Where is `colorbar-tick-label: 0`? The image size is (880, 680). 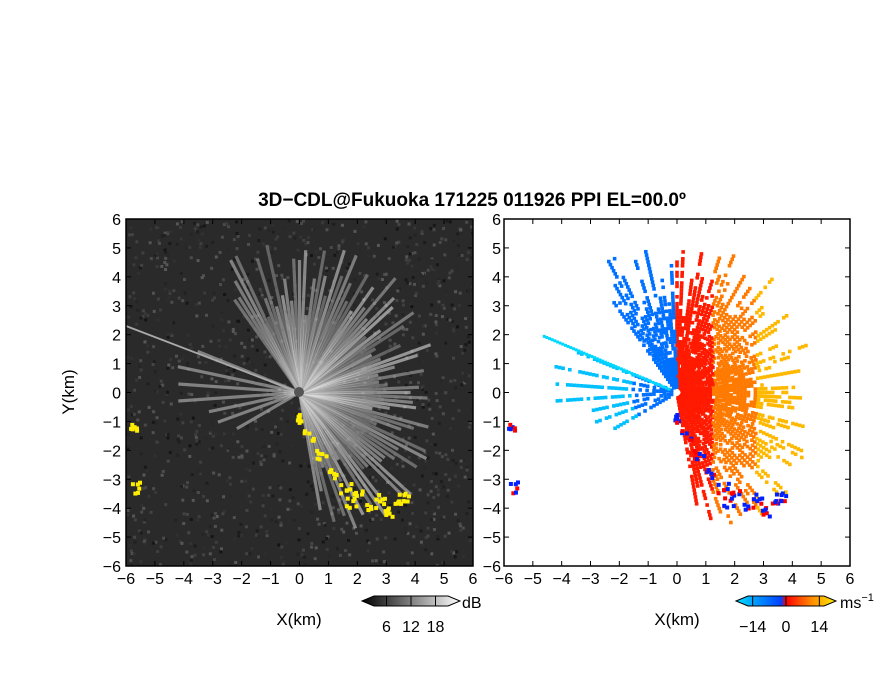
colorbar-tick-label: 0 is located at coordinates (786, 627).